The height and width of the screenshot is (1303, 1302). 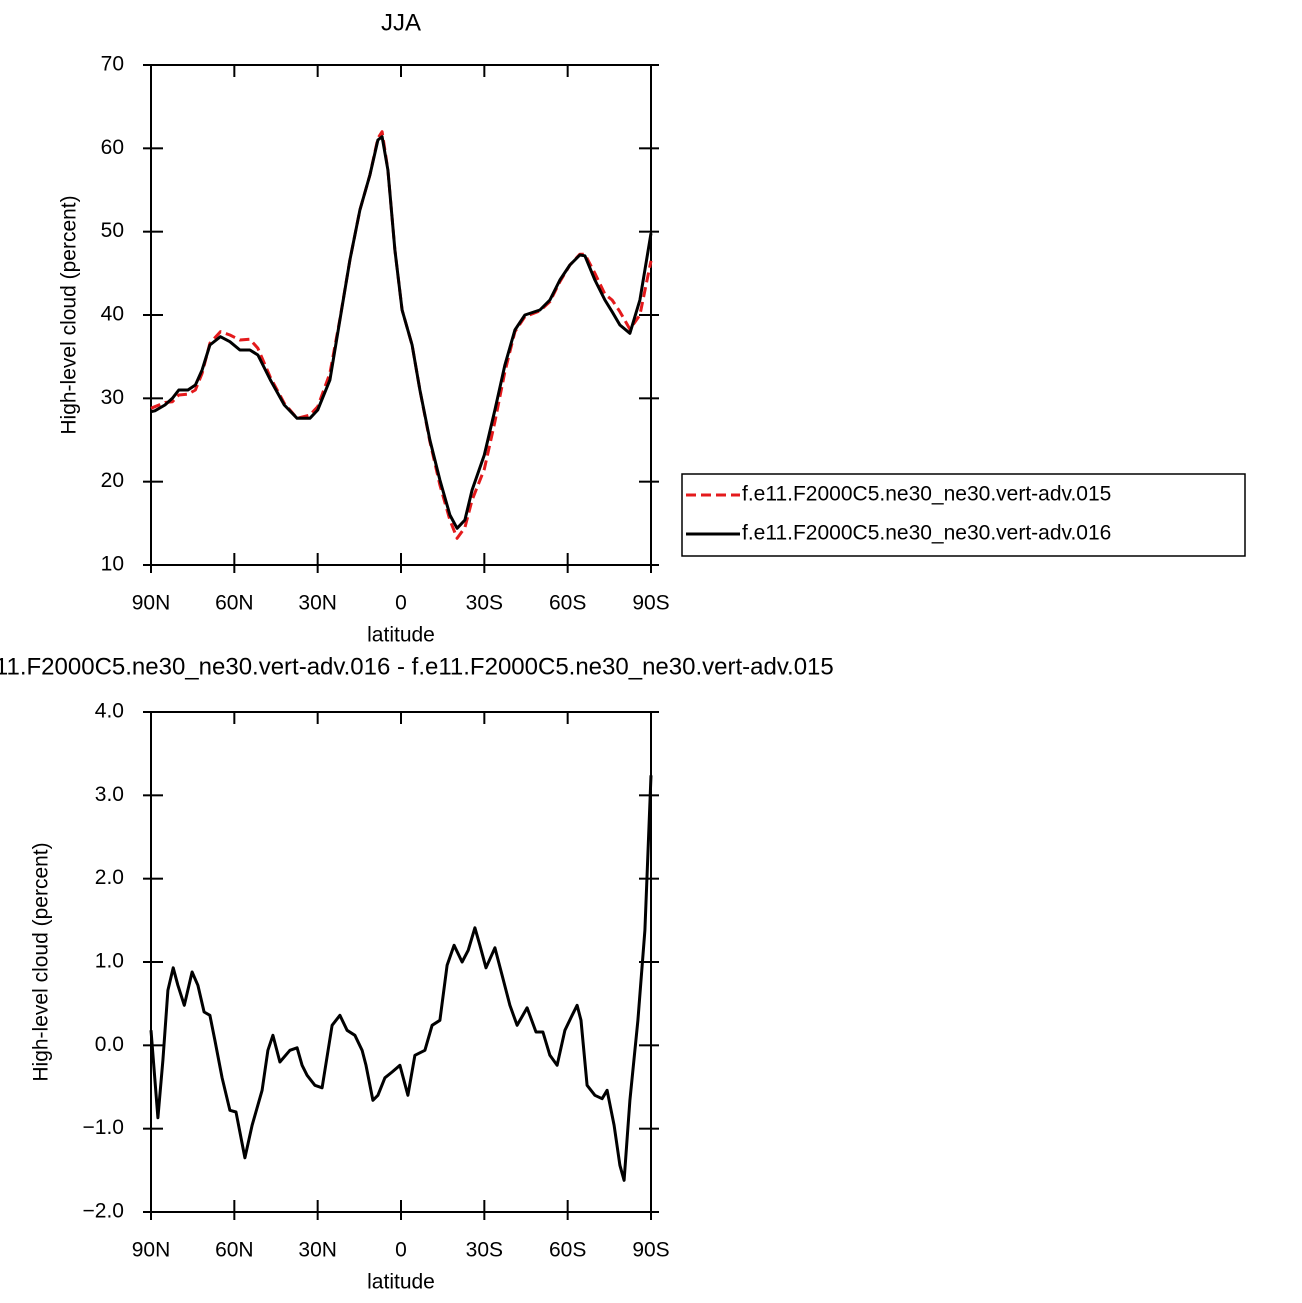 I want to click on chart-title: JJA, so click(x=401, y=22).